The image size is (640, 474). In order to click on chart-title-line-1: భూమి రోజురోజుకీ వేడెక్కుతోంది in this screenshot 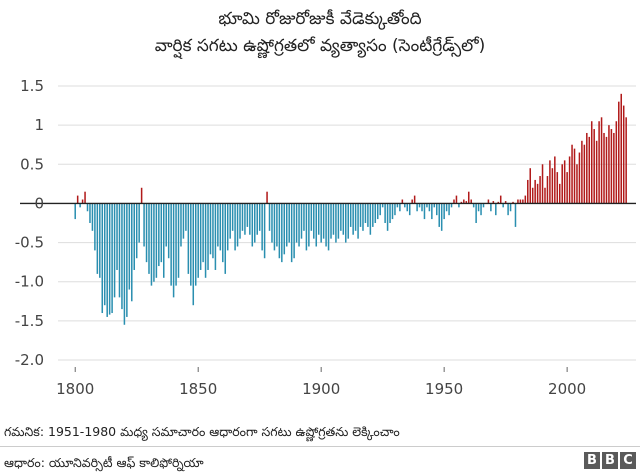, I will do `click(320, 19)`.